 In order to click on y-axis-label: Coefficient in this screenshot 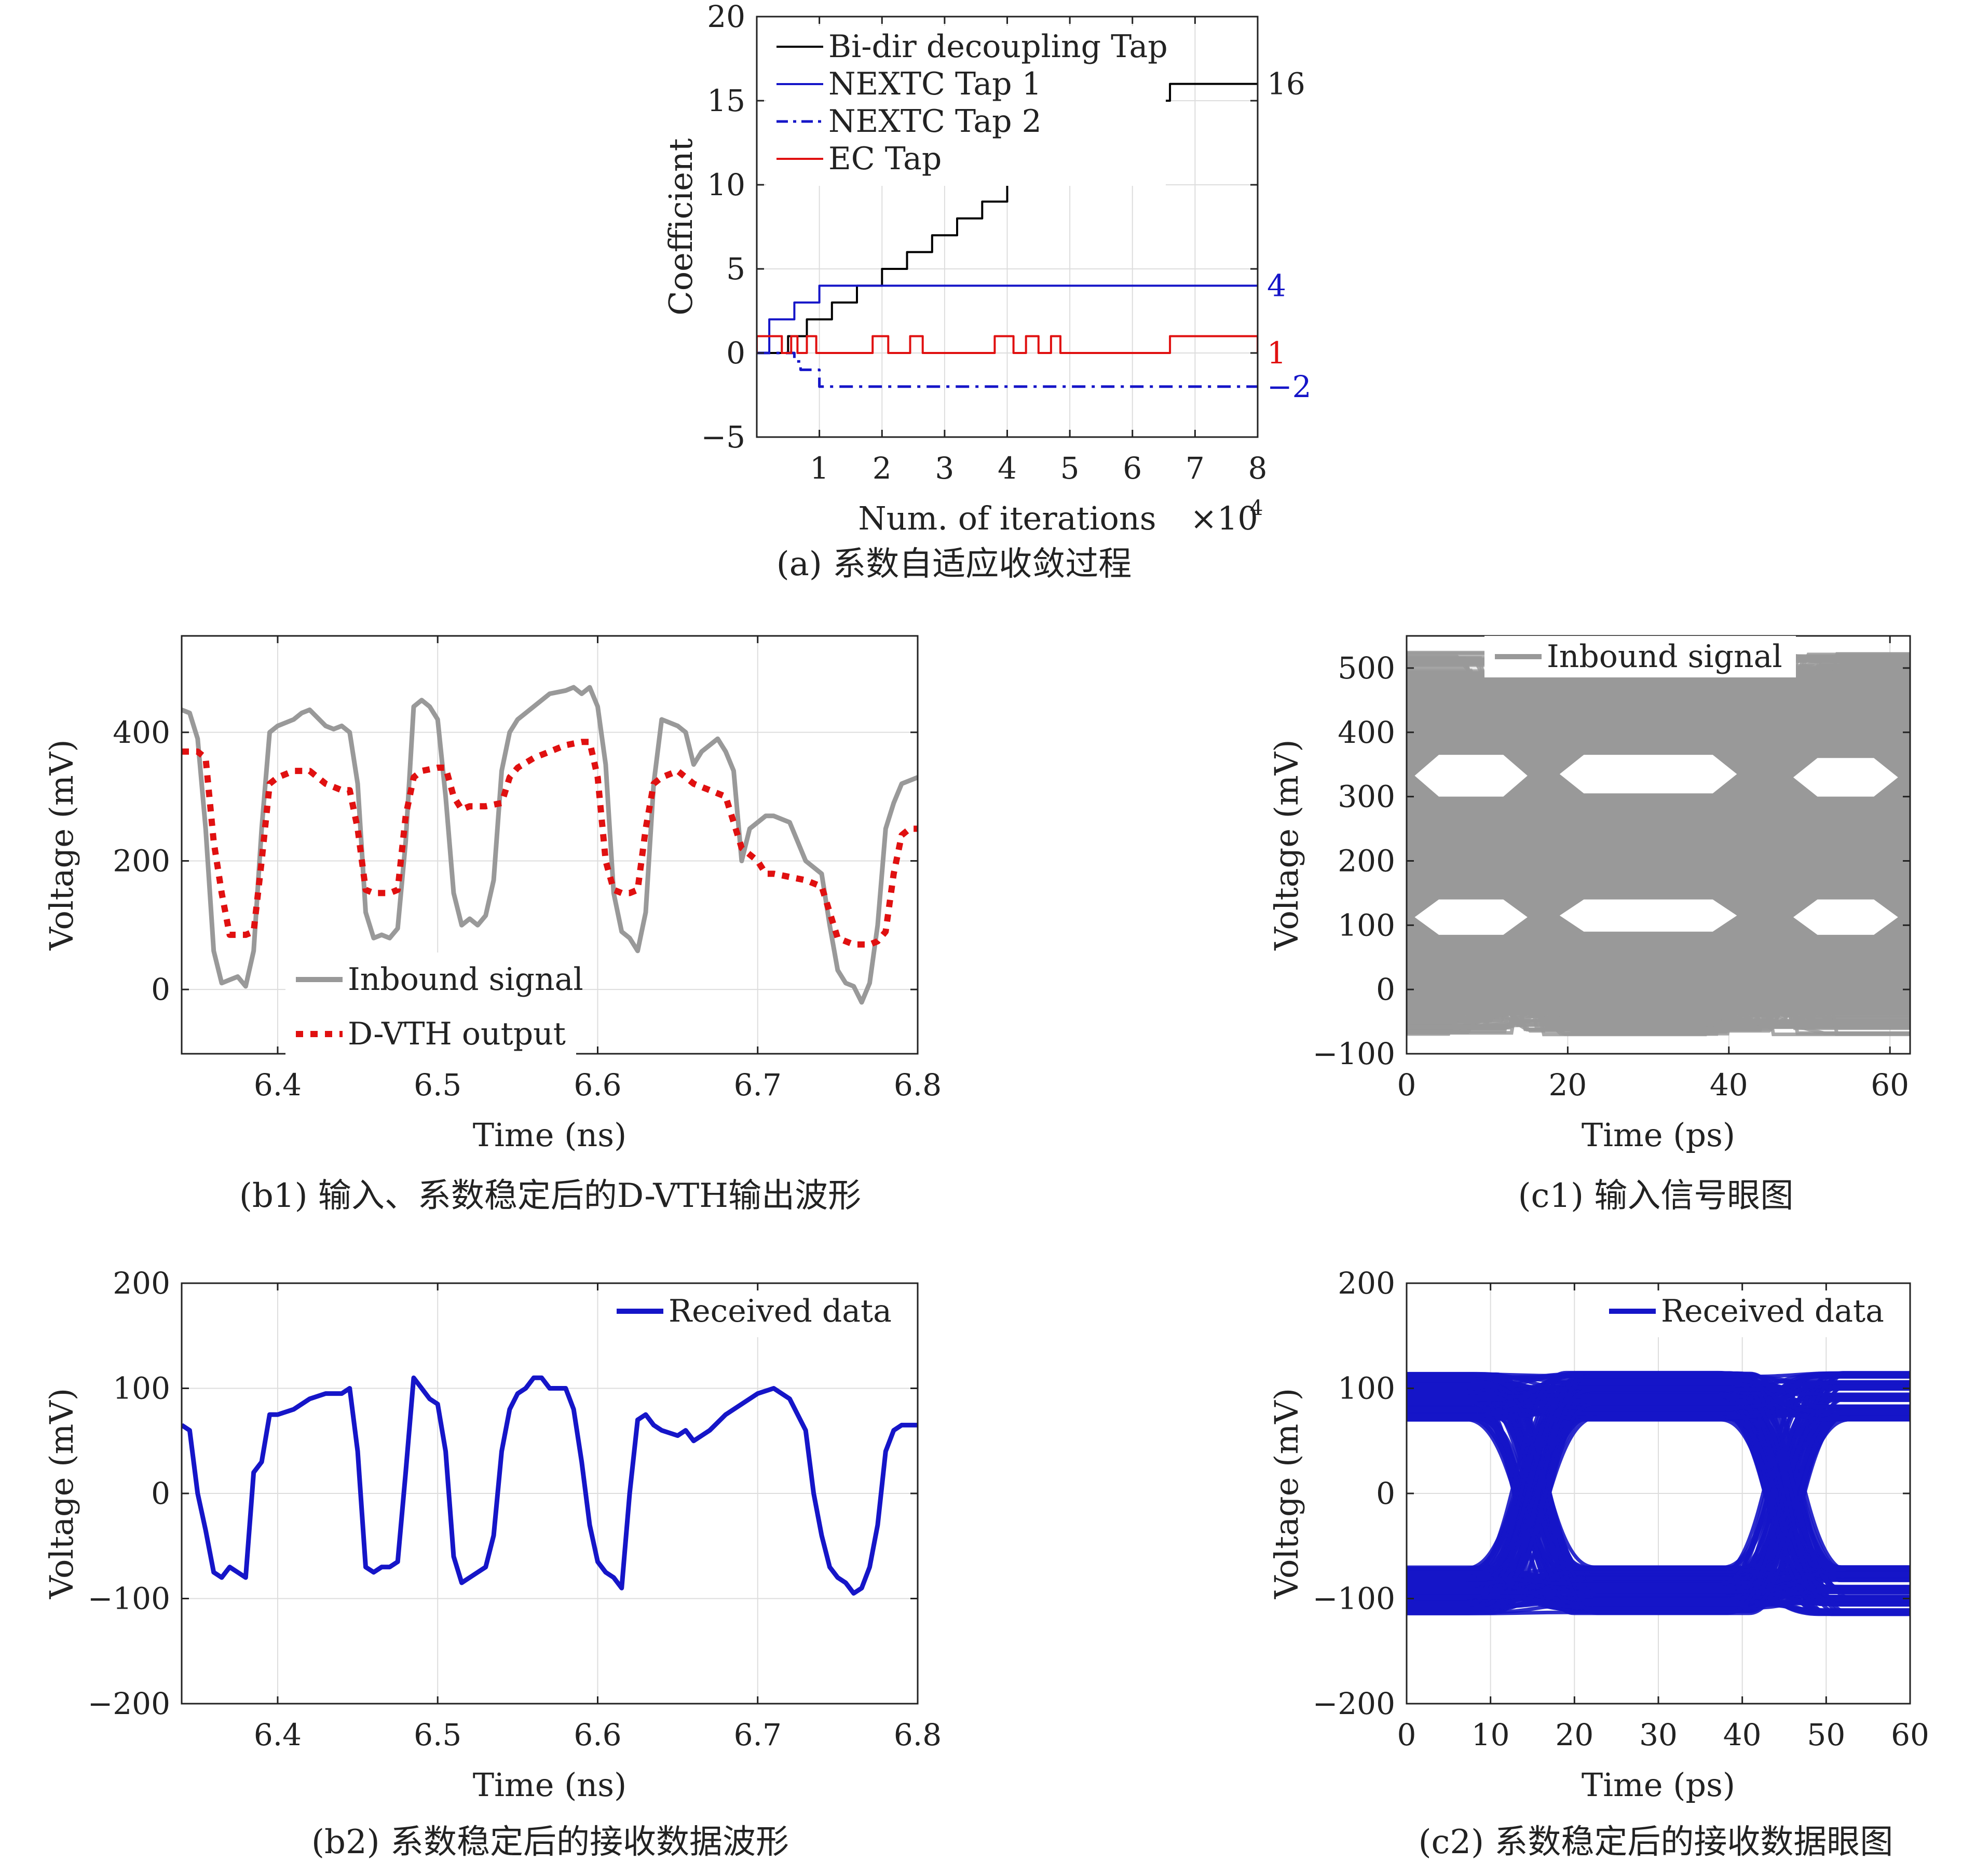, I will do `click(681, 227)`.